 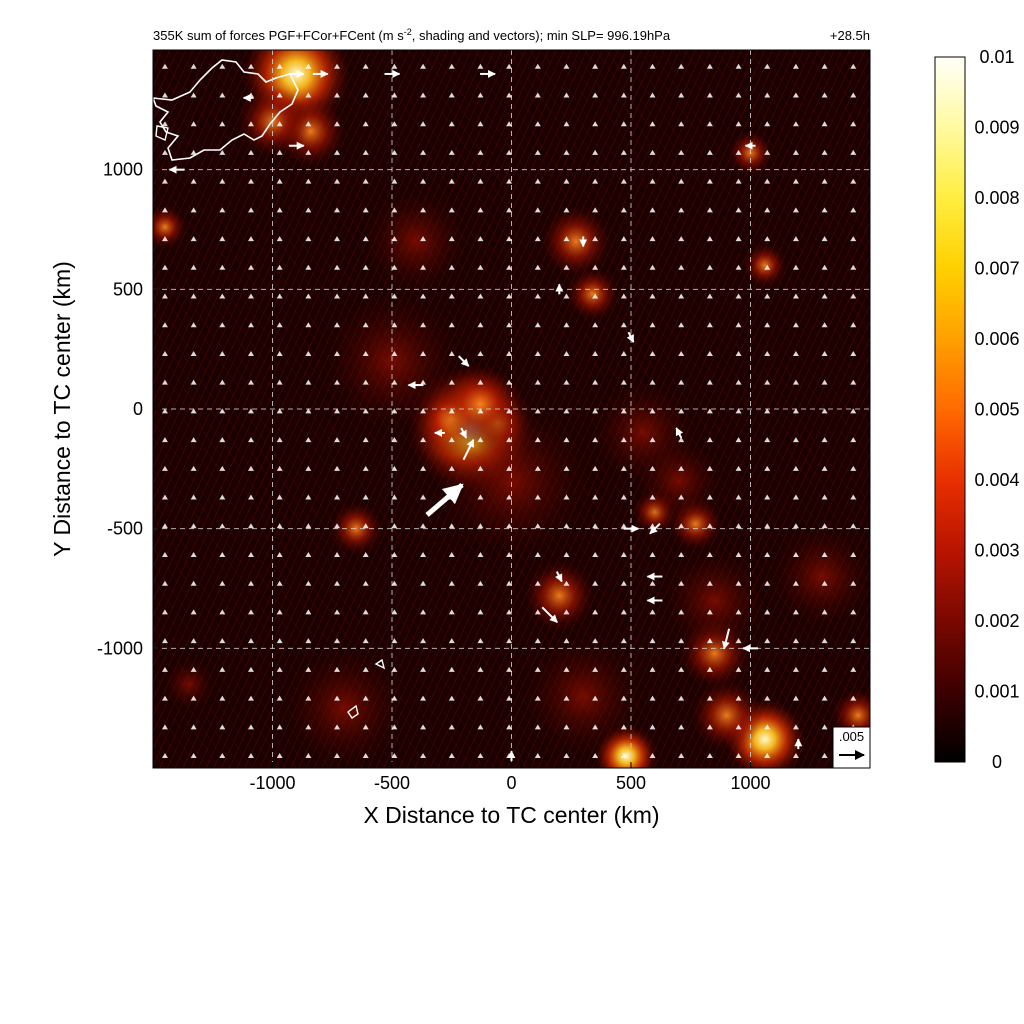 I want to click on intensity-blob, so click(x=392, y=361).